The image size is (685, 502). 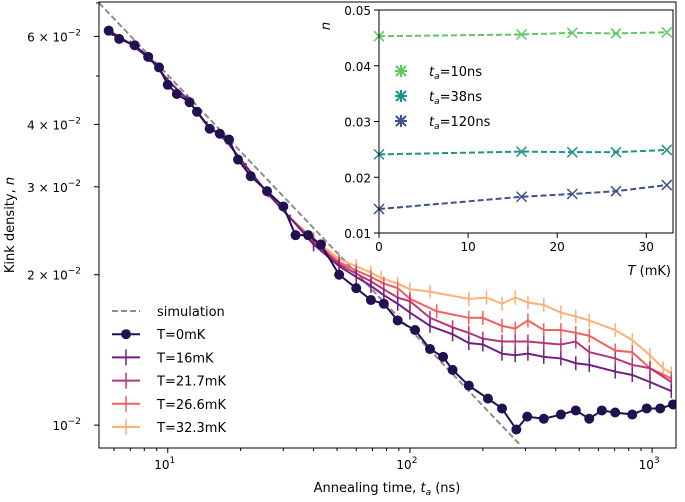 I want to click on inset-x-tick-label: 30, so click(x=646, y=247).